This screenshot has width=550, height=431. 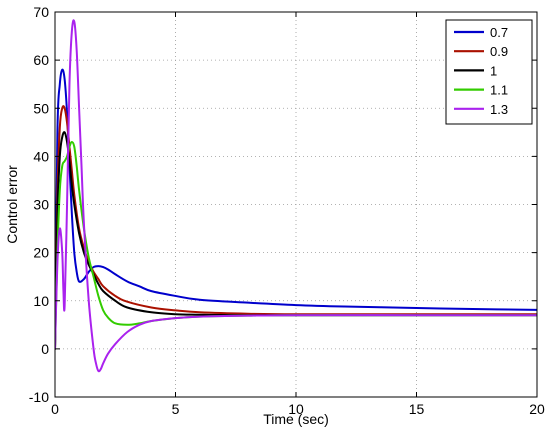 I want to click on legend: 0.7 0.9 1 1.1 1.3, so click(x=489, y=72).